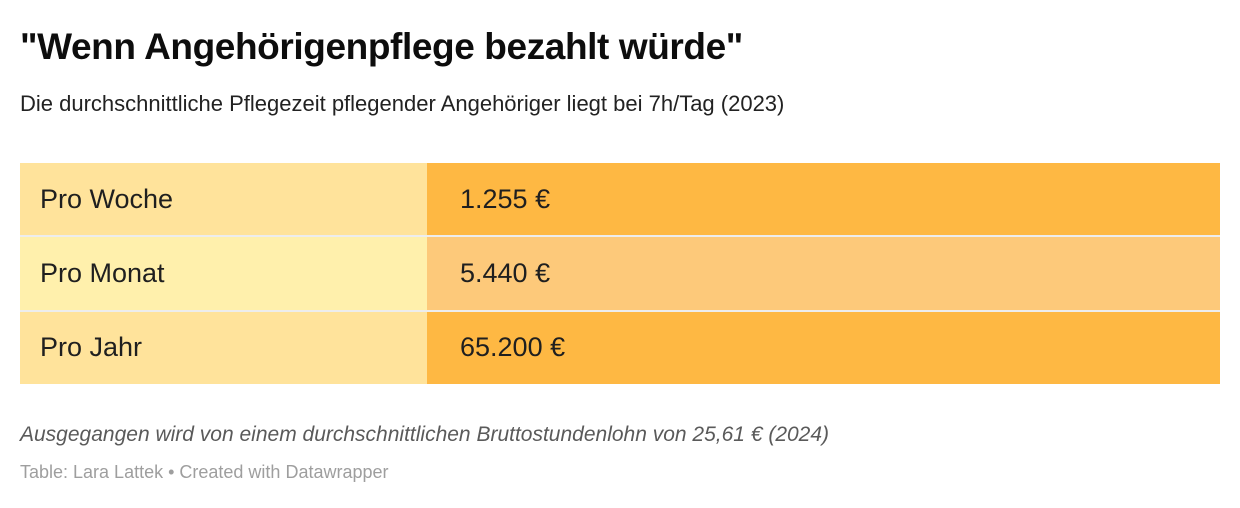 This screenshot has width=1240, height=508. What do you see at coordinates (823, 347) in the screenshot?
I see `row-value: 65.200 €` at bounding box center [823, 347].